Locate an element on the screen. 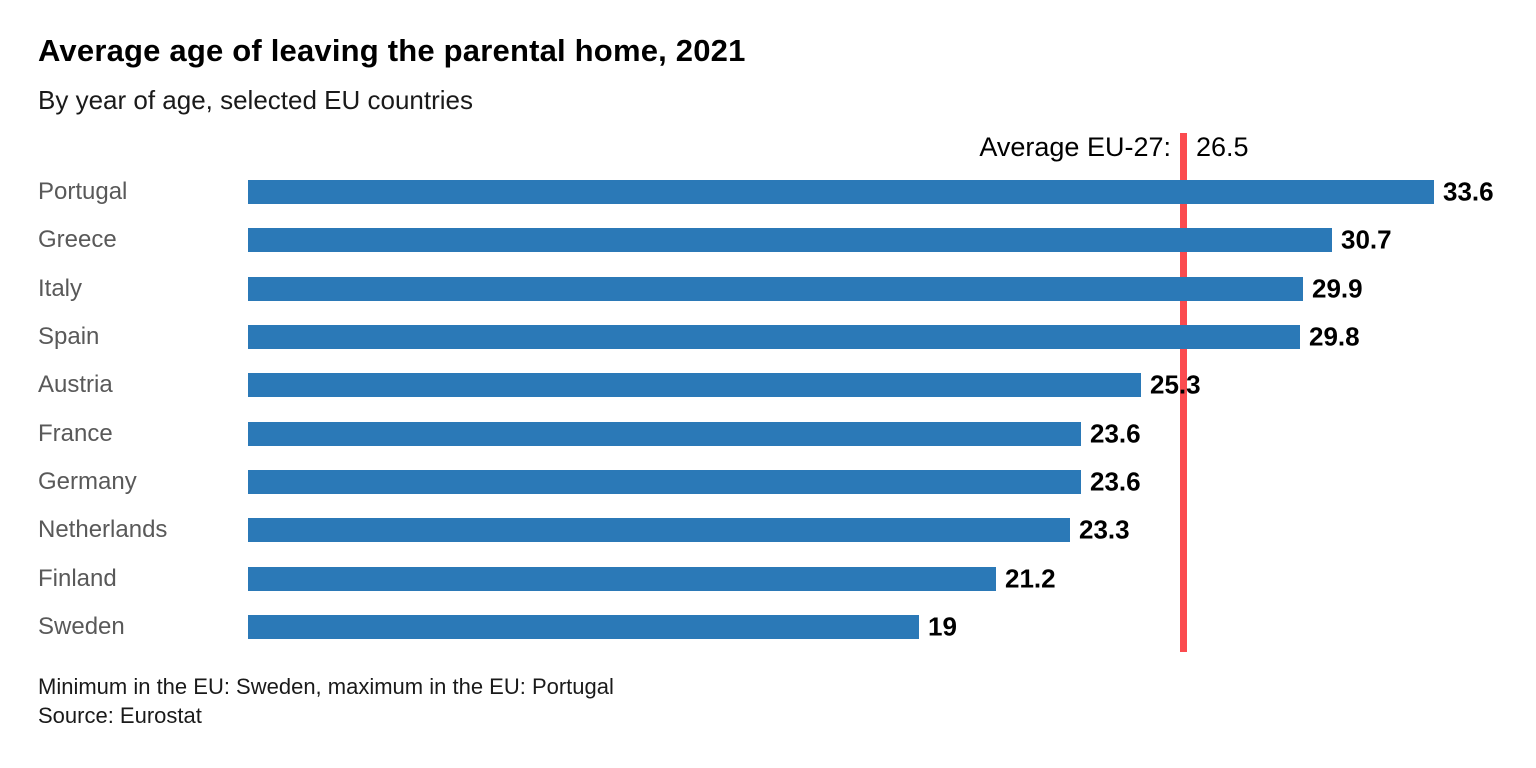 The height and width of the screenshot is (768, 1536). chart-row: Germany 23.6 is located at coordinates (768, 482).